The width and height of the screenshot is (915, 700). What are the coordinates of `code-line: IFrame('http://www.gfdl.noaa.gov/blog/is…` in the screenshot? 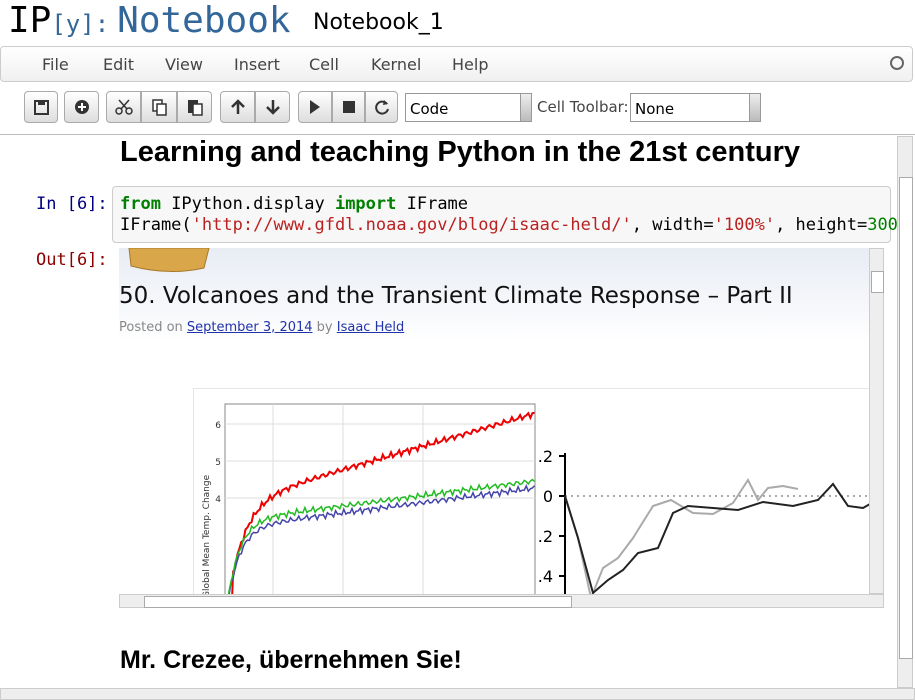 It's located at (514, 225).